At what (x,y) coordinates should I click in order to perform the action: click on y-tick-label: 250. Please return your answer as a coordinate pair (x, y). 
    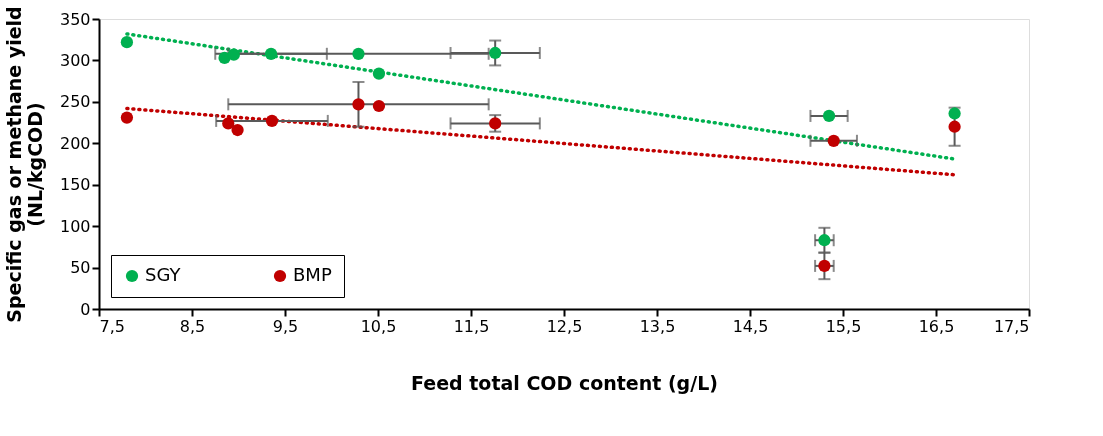
    Looking at the image, I should click on (75, 102).